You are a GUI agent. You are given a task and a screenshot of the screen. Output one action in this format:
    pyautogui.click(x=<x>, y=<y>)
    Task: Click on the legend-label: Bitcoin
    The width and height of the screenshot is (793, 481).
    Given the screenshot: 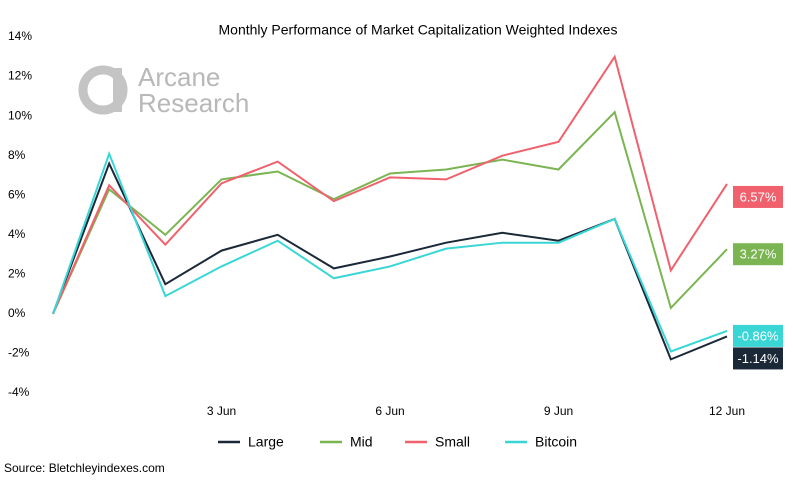 What is the action you would take?
    pyautogui.click(x=556, y=442)
    